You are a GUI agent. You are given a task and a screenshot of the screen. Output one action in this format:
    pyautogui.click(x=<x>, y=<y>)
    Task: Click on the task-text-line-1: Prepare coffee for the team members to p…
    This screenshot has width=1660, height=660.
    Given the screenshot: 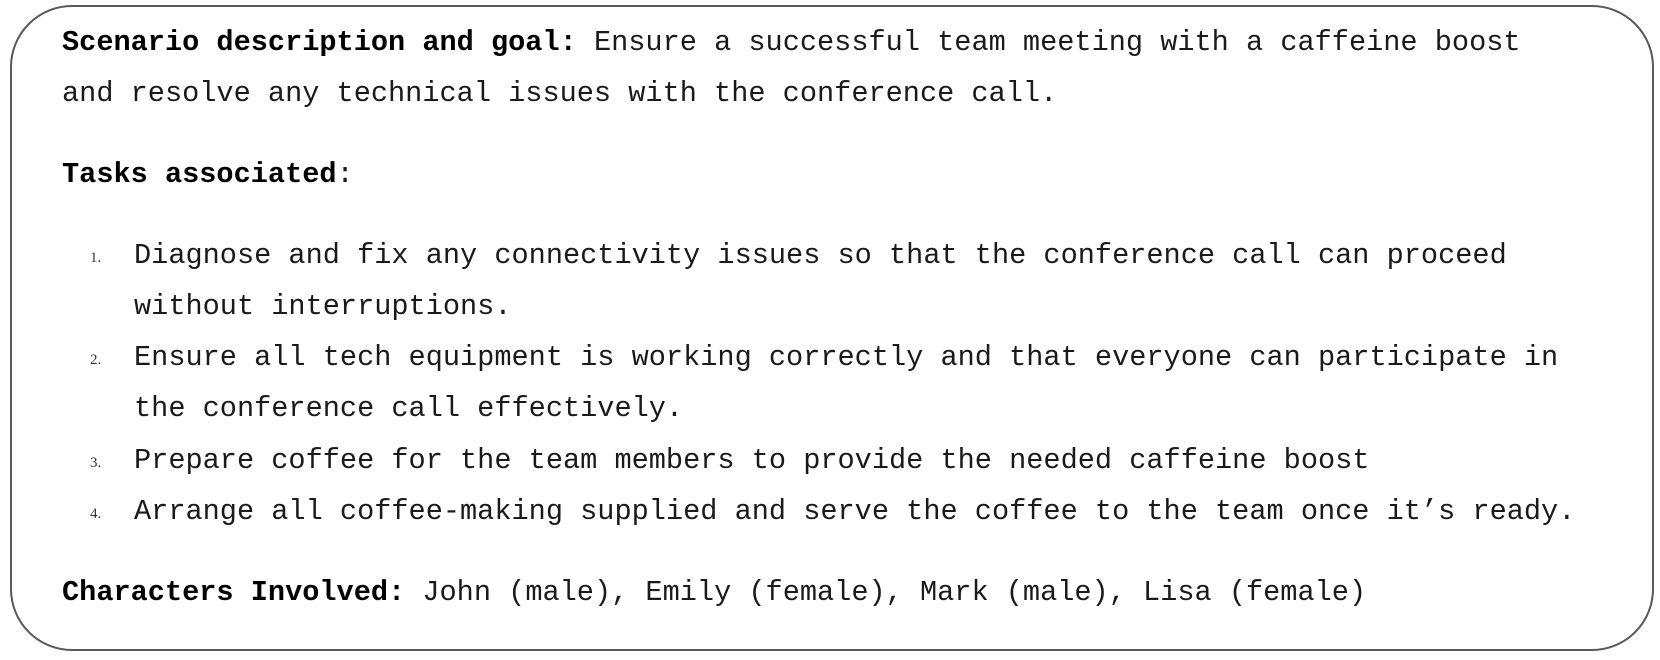 What is the action you would take?
    pyautogui.click(x=752, y=460)
    